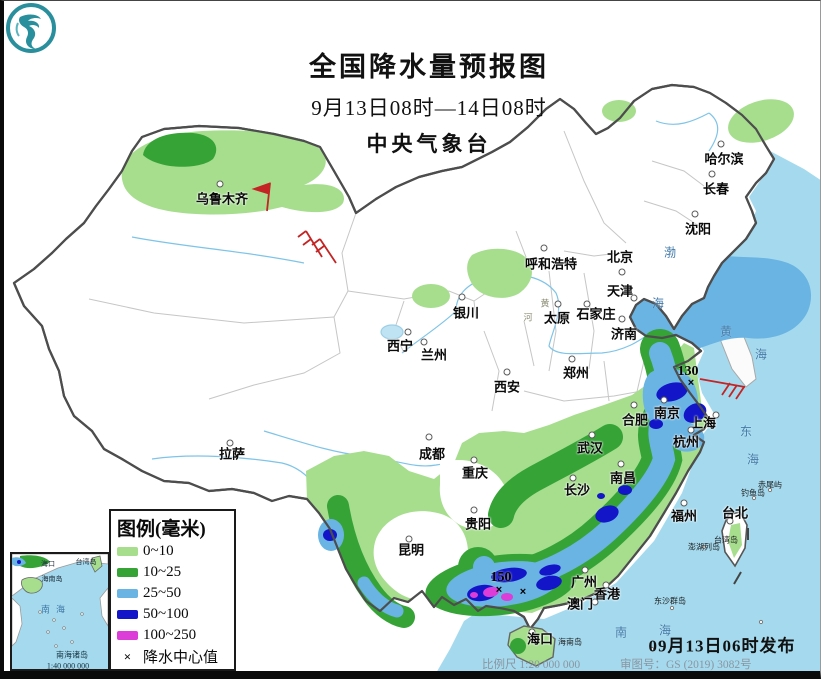 The image size is (821, 679). Describe the element at coordinates (261, 188) in the screenshot. I see `gale-flag-icon` at that location.